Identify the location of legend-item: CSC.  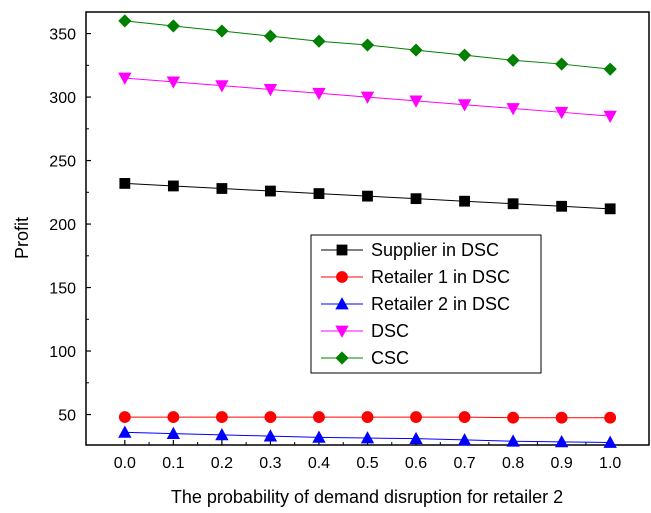
(365, 358).